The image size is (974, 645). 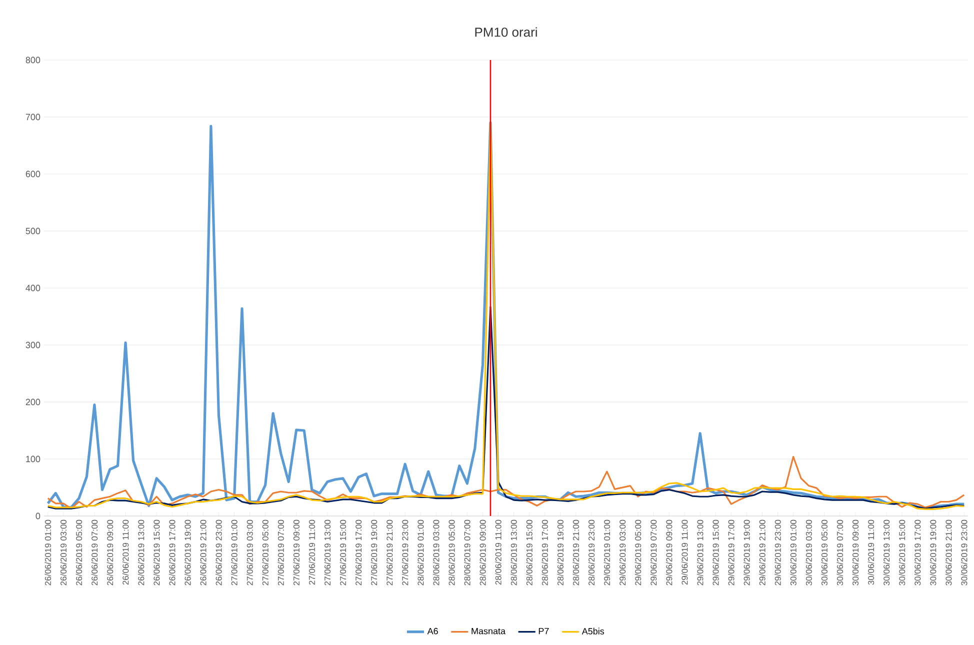 I want to click on x-tick-label: 30/06/2019 03:00, so click(x=809, y=553).